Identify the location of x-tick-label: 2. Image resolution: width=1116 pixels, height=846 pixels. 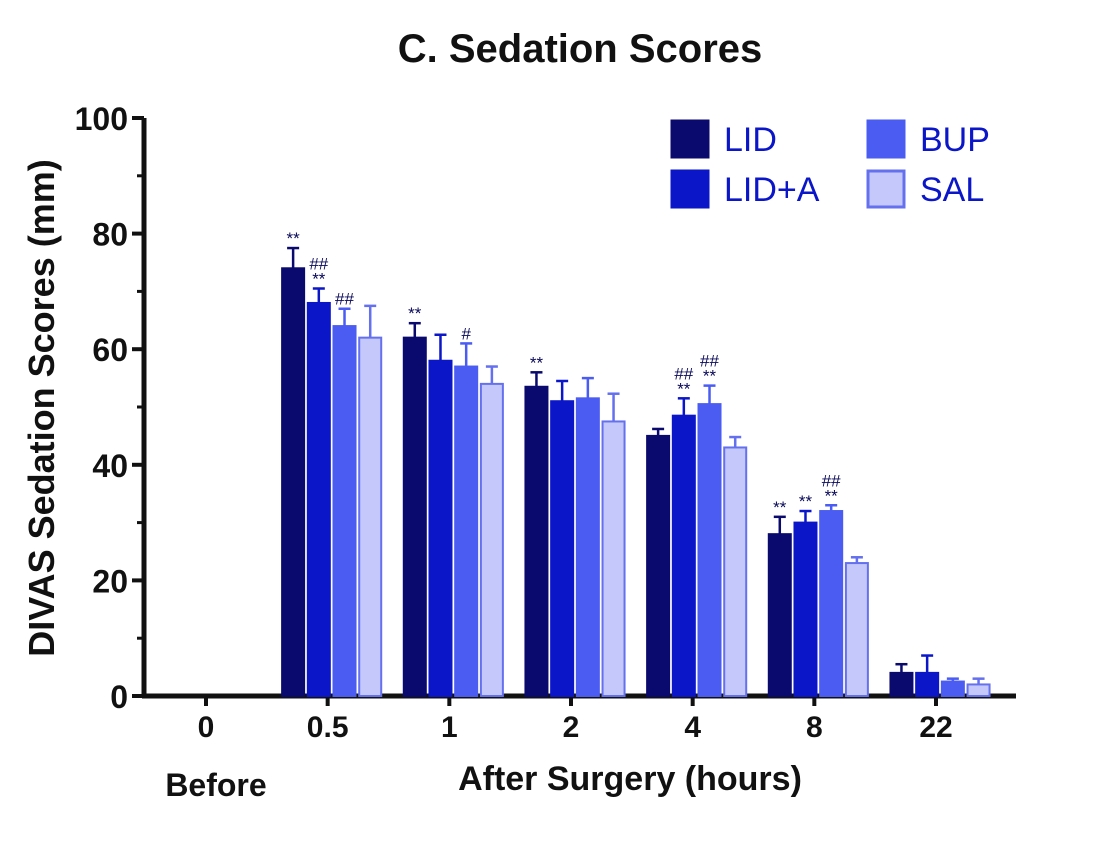
(571, 727).